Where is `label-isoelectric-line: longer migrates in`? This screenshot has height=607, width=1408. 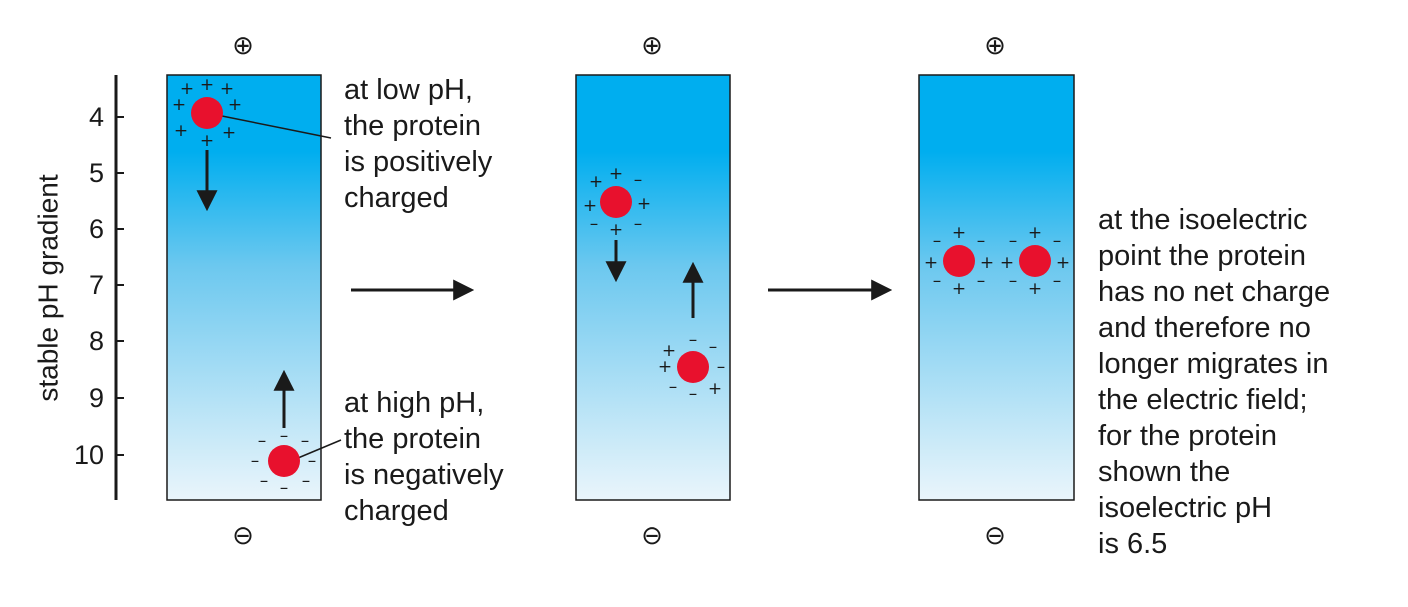 label-isoelectric-line: longer migrates in is located at coordinates (1213, 364).